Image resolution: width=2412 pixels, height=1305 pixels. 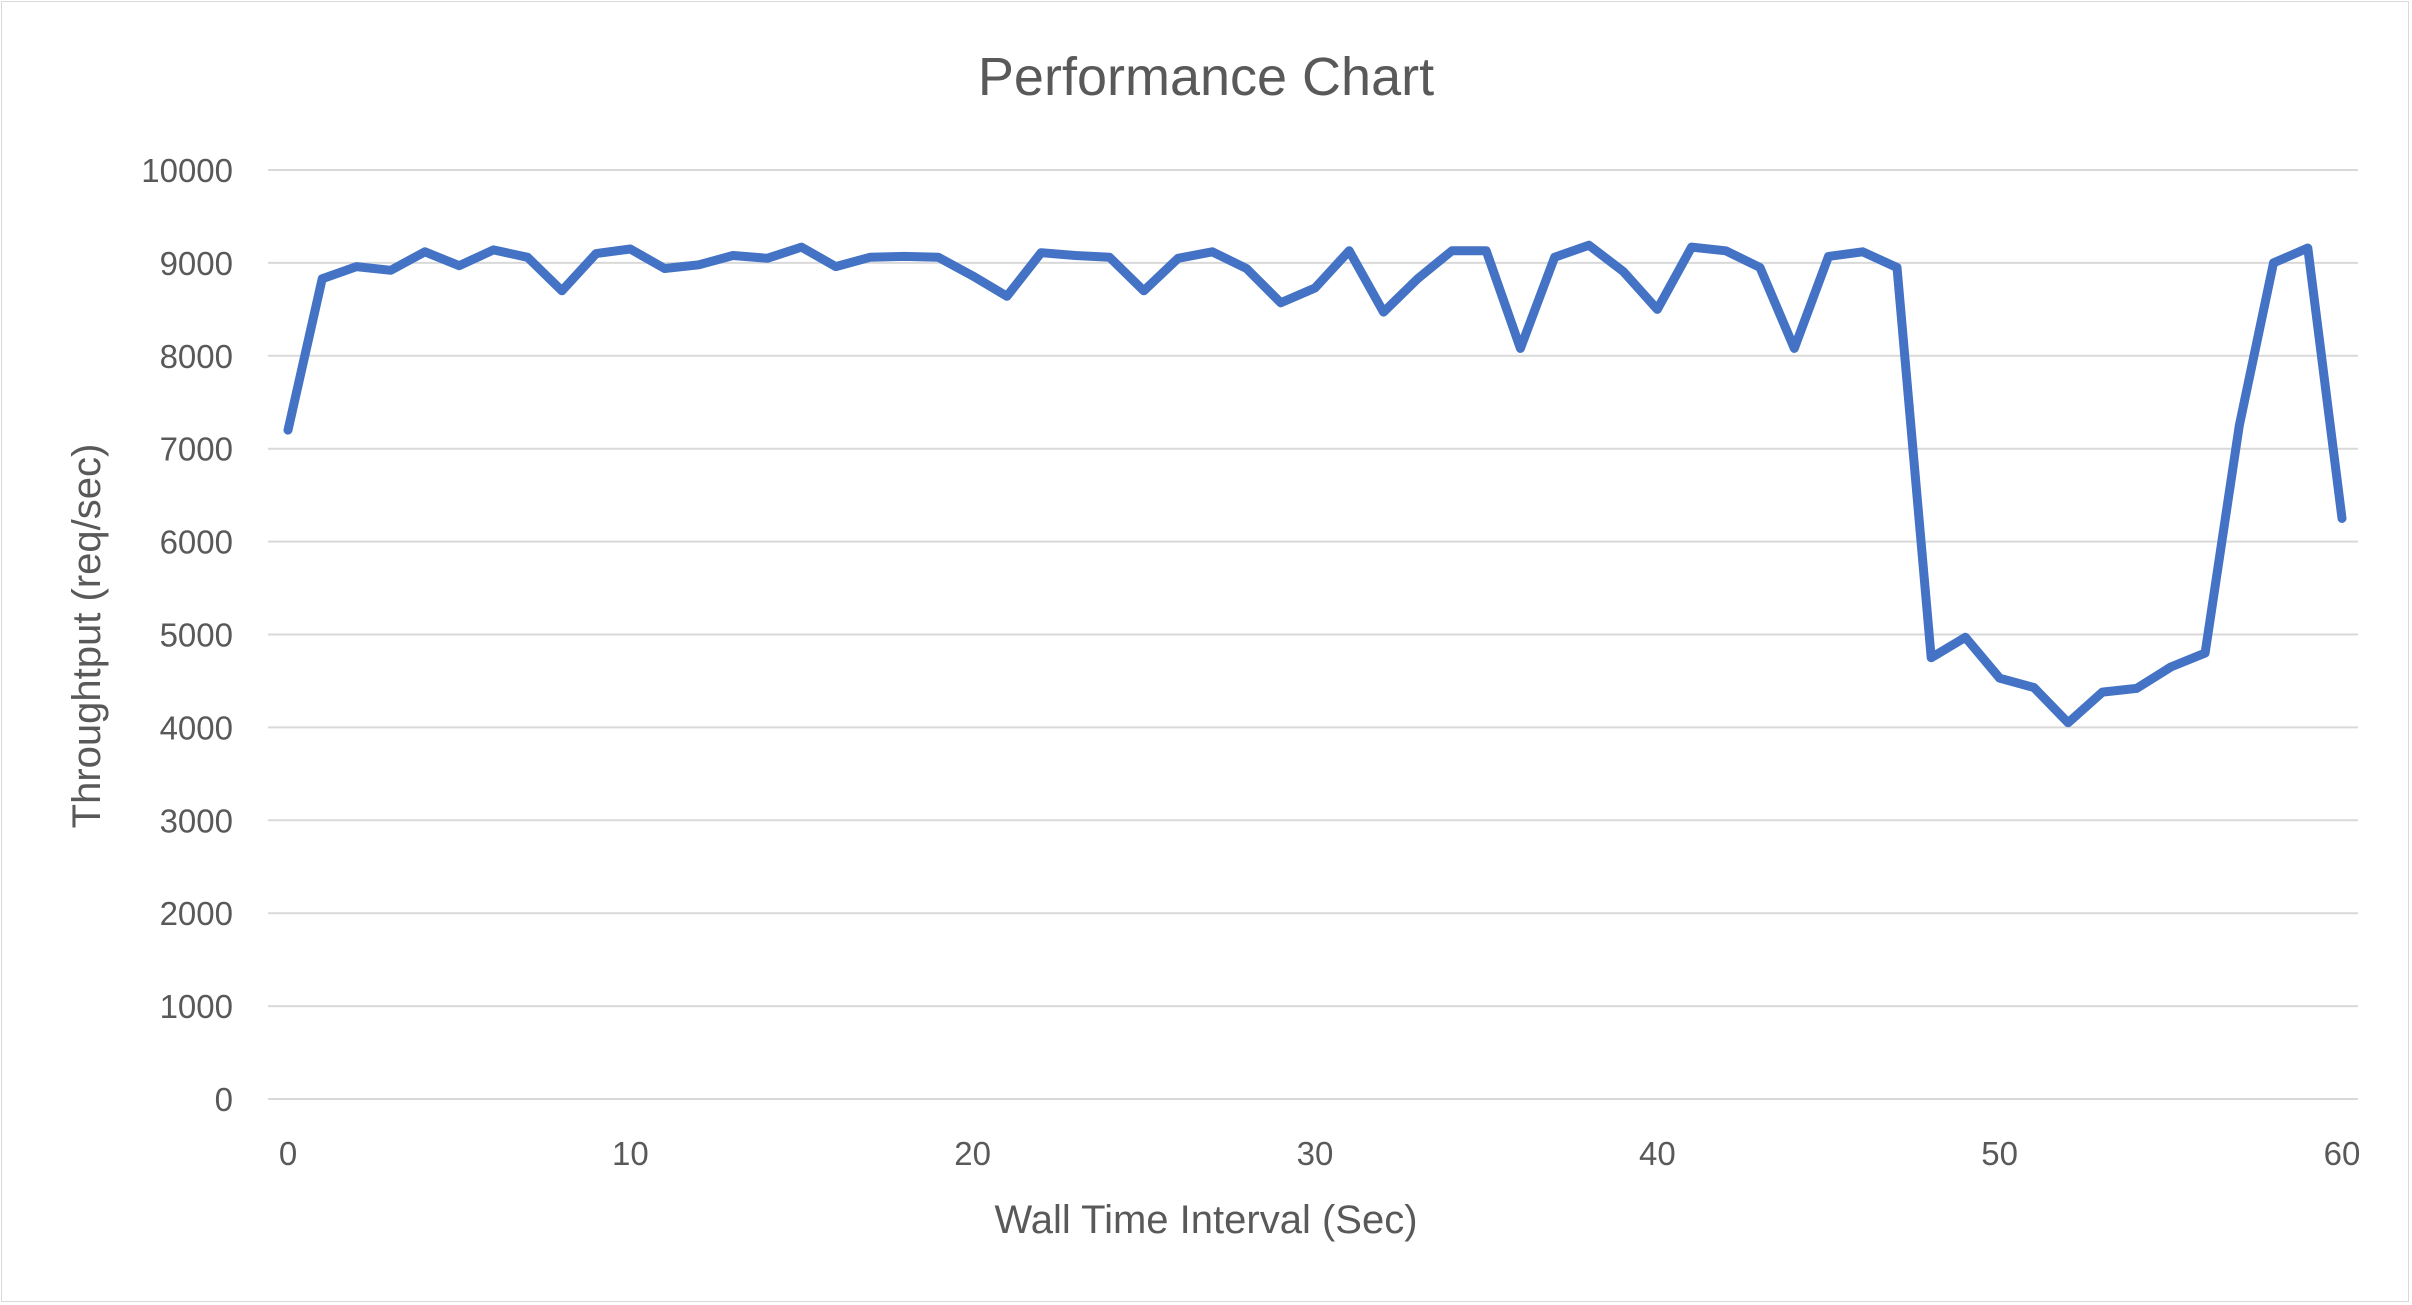 I want to click on x-axis-tick-labels: 0 10 20 30 40 50 60, so click(x=1320, y=1153).